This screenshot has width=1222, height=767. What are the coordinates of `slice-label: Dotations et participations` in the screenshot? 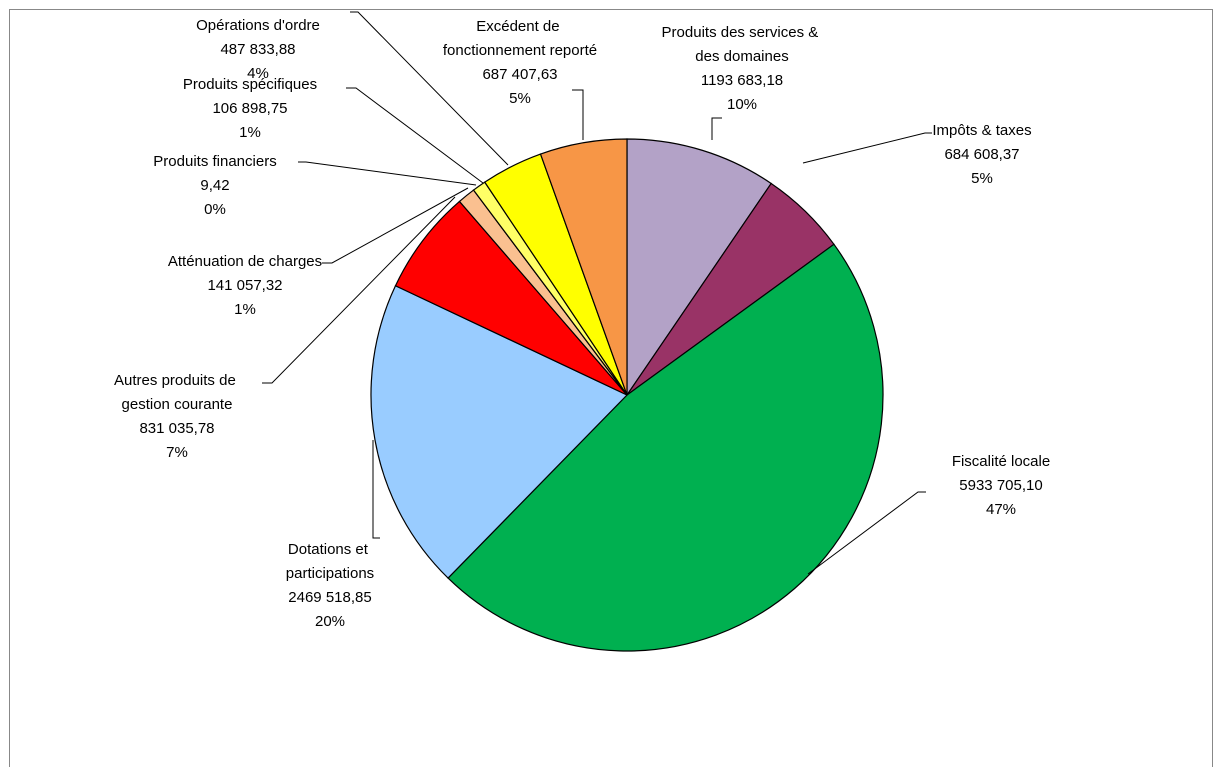 It's located at (330, 561).